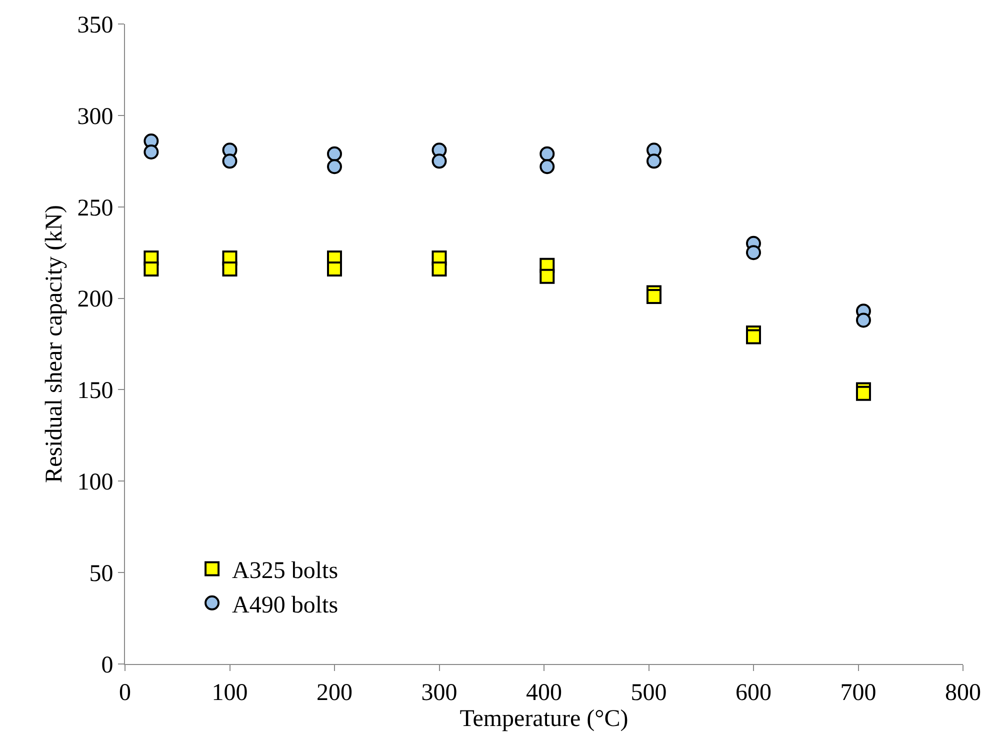 The image size is (993, 739). Describe the element at coordinates (101, 573) in the screenshot. I see `y-tick-label: 50` at that location.